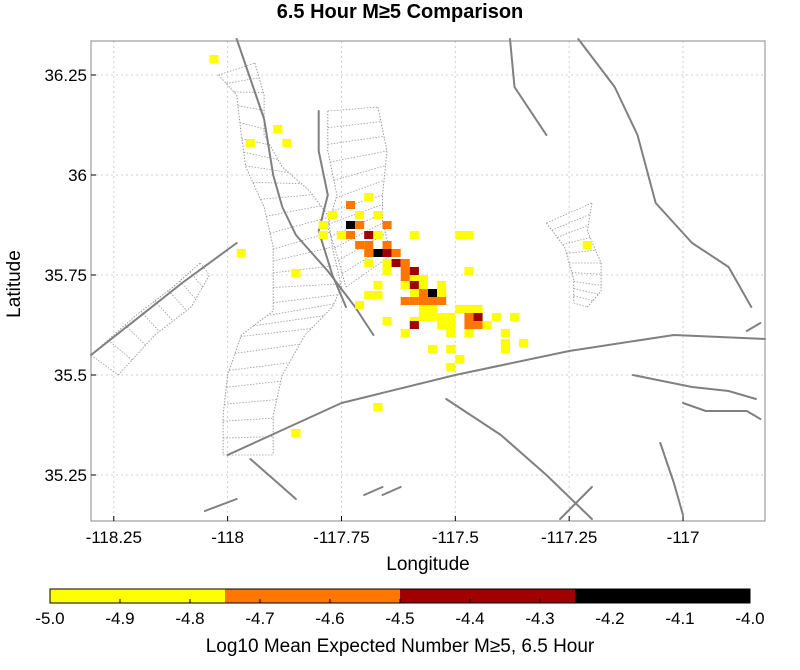  What do you see at coordinates (392, 531) in the screenshot?
I see `x-axis-ticks: -118.25 -118 -117.75 -117.5 -117.25 -117` at bounding box center [392, 531].